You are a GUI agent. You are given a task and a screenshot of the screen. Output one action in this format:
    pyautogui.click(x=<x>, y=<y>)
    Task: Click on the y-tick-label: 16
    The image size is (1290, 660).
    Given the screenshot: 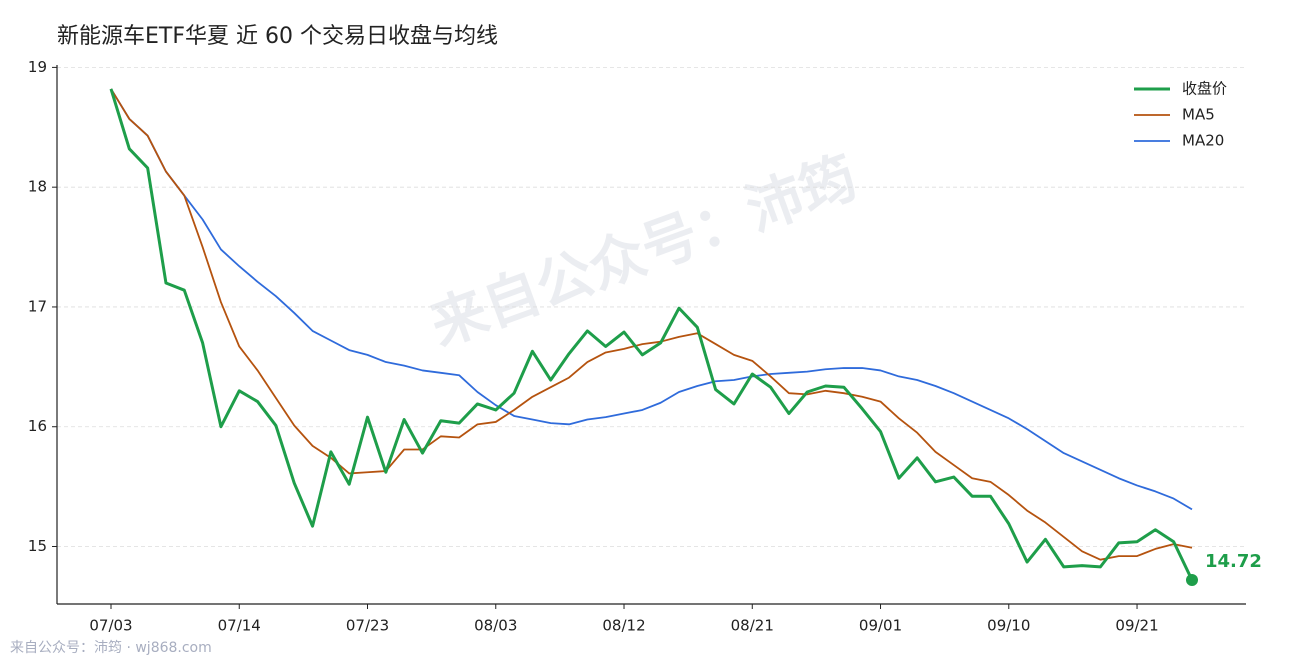 What is the action you would take?
    pyautogui.click(x=37, y=426)
    